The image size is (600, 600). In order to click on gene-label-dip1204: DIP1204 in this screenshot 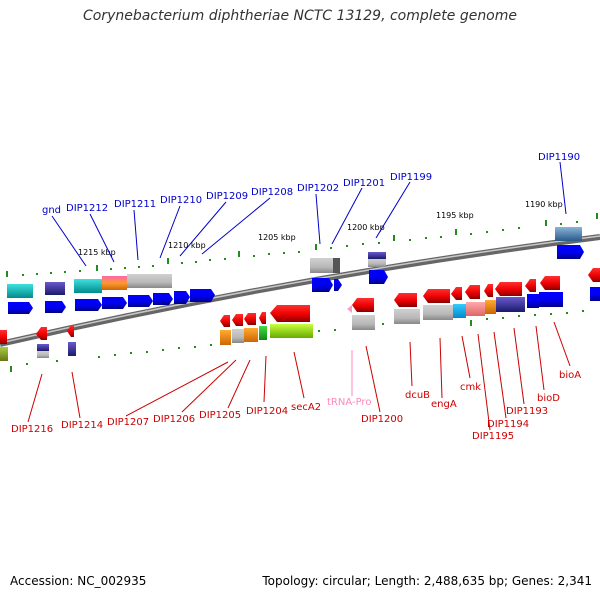, I will do `click(267, 411)`.